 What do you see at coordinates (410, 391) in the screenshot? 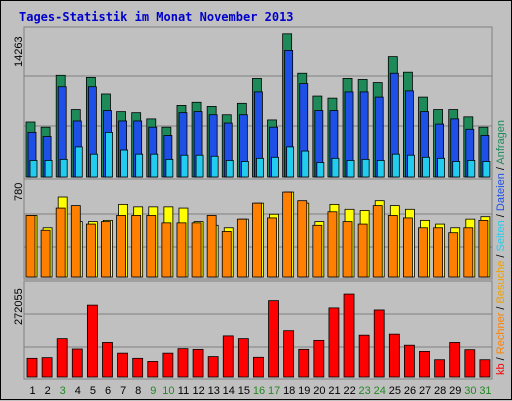
I see `x-tick-label-26: 26` at bounding box center [410, 391].